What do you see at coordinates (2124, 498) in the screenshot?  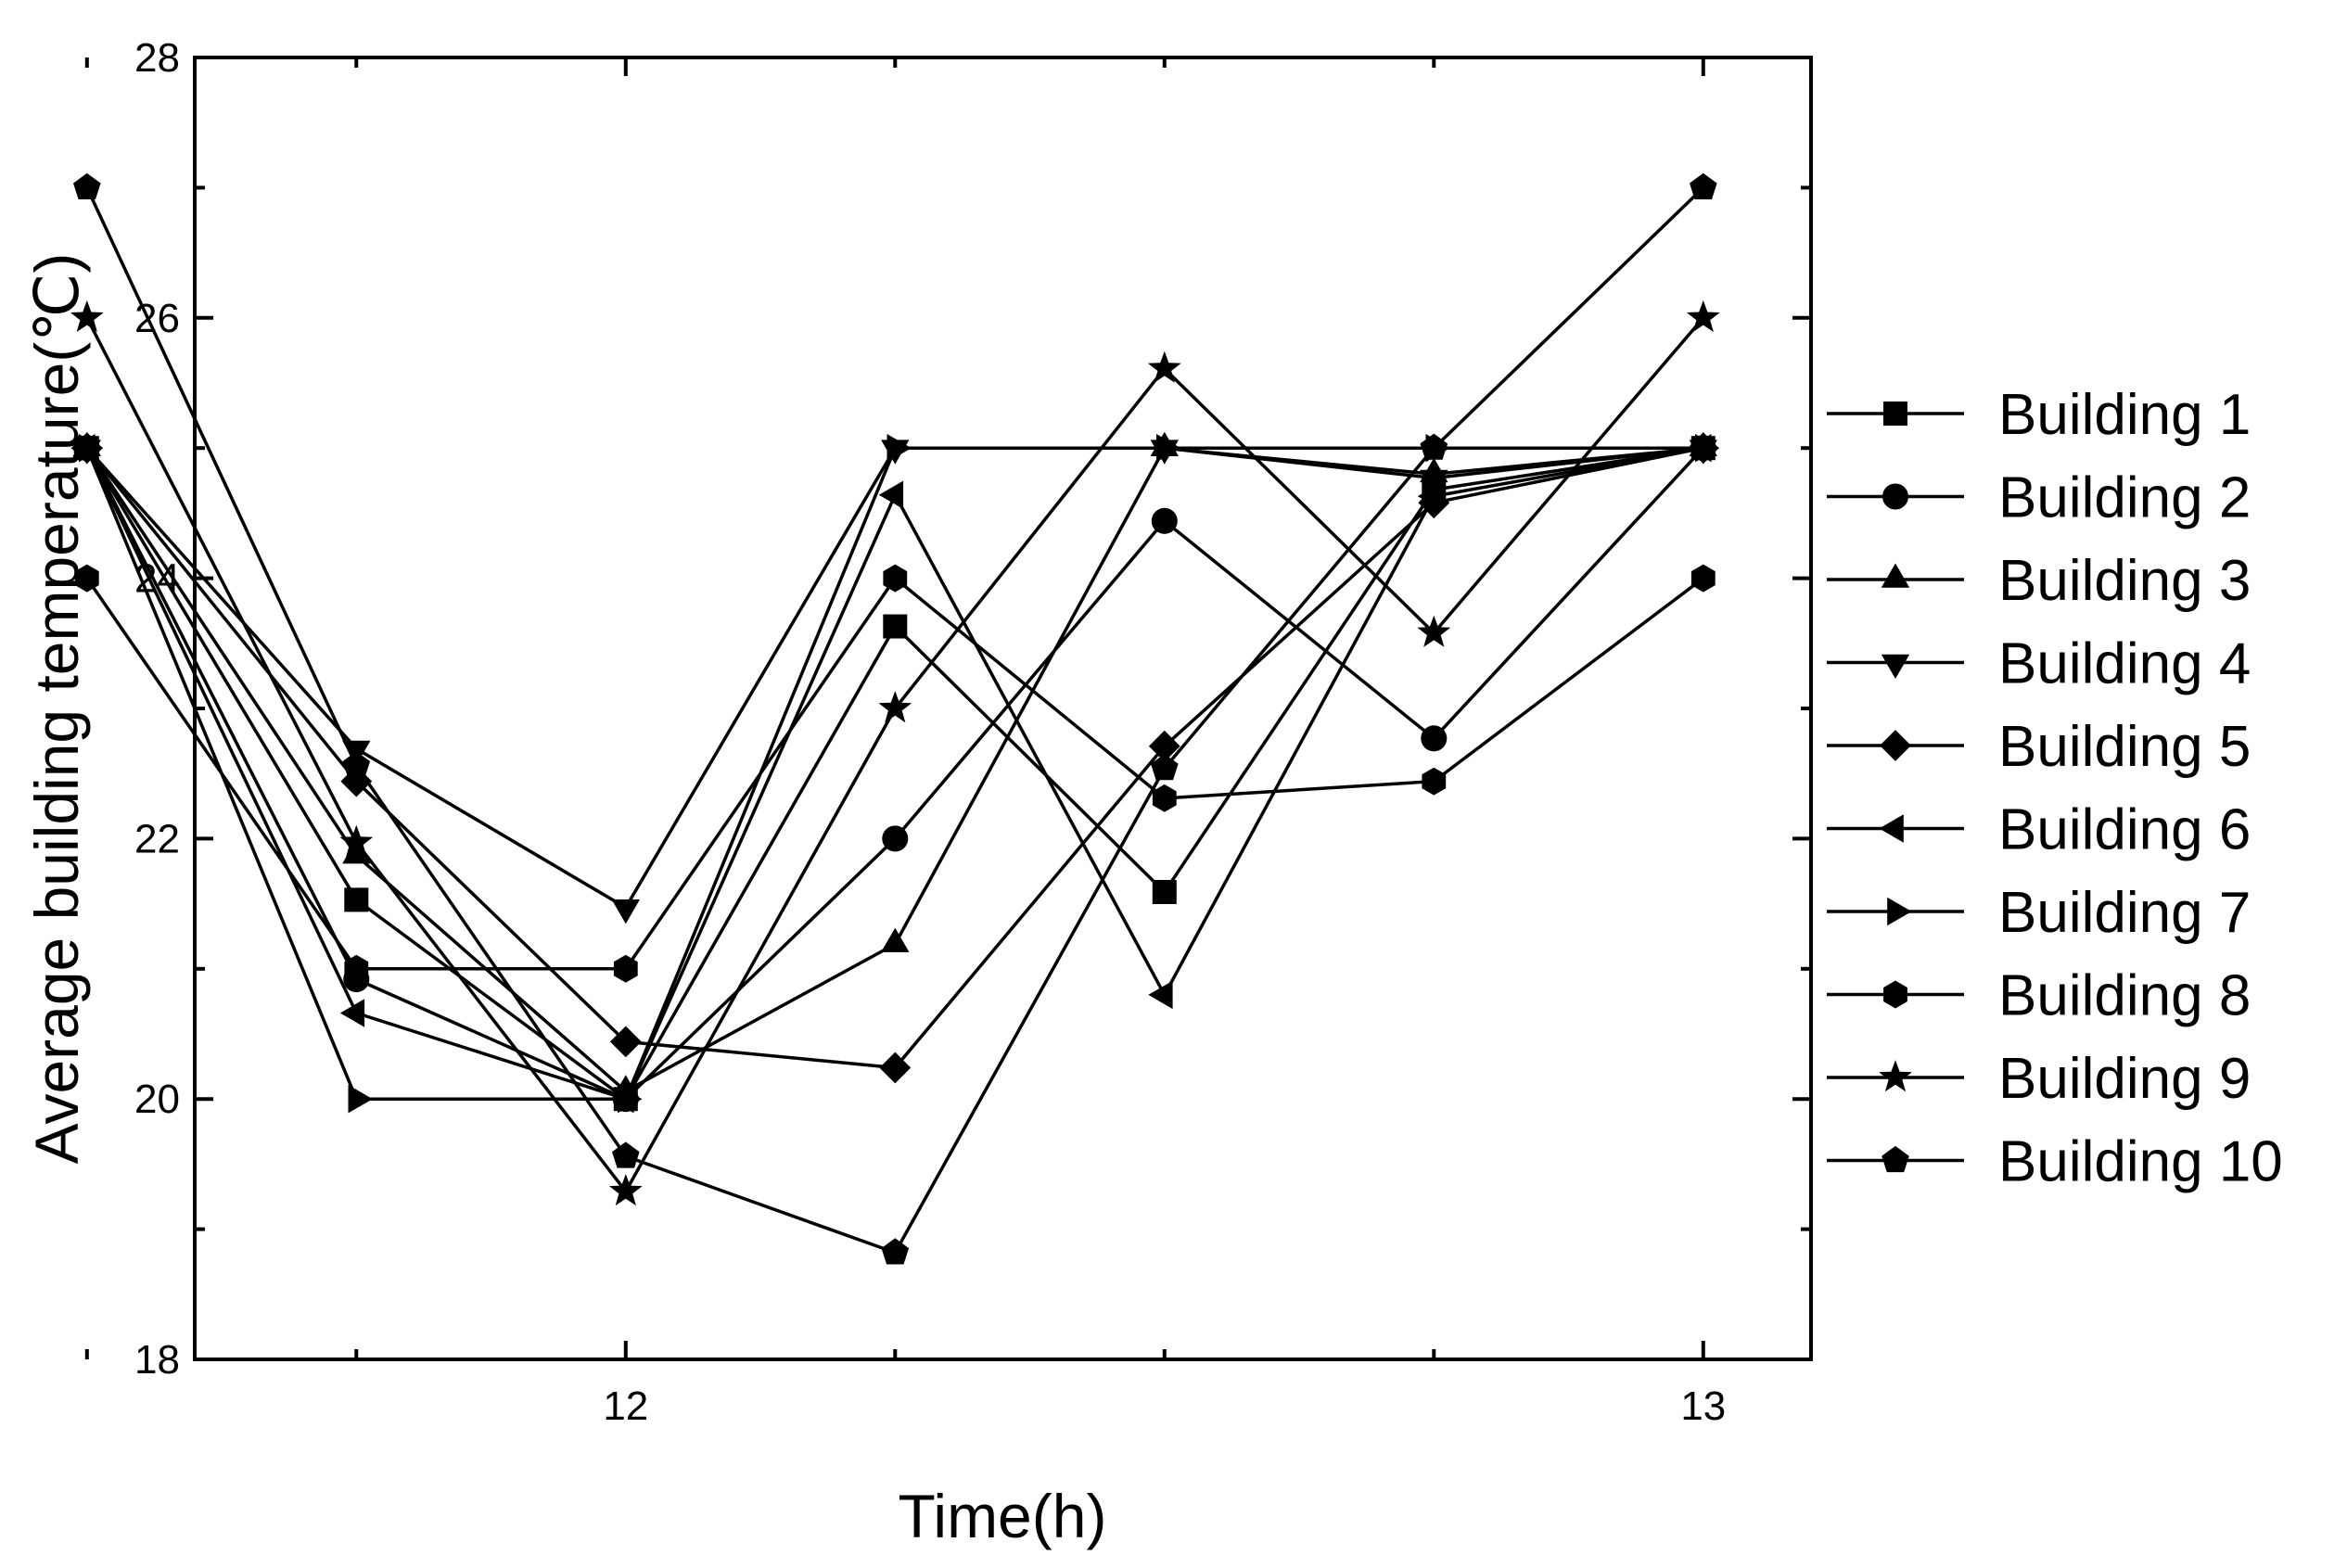 I see `legend-label: Building 2` at bounding box center [2124, 498].